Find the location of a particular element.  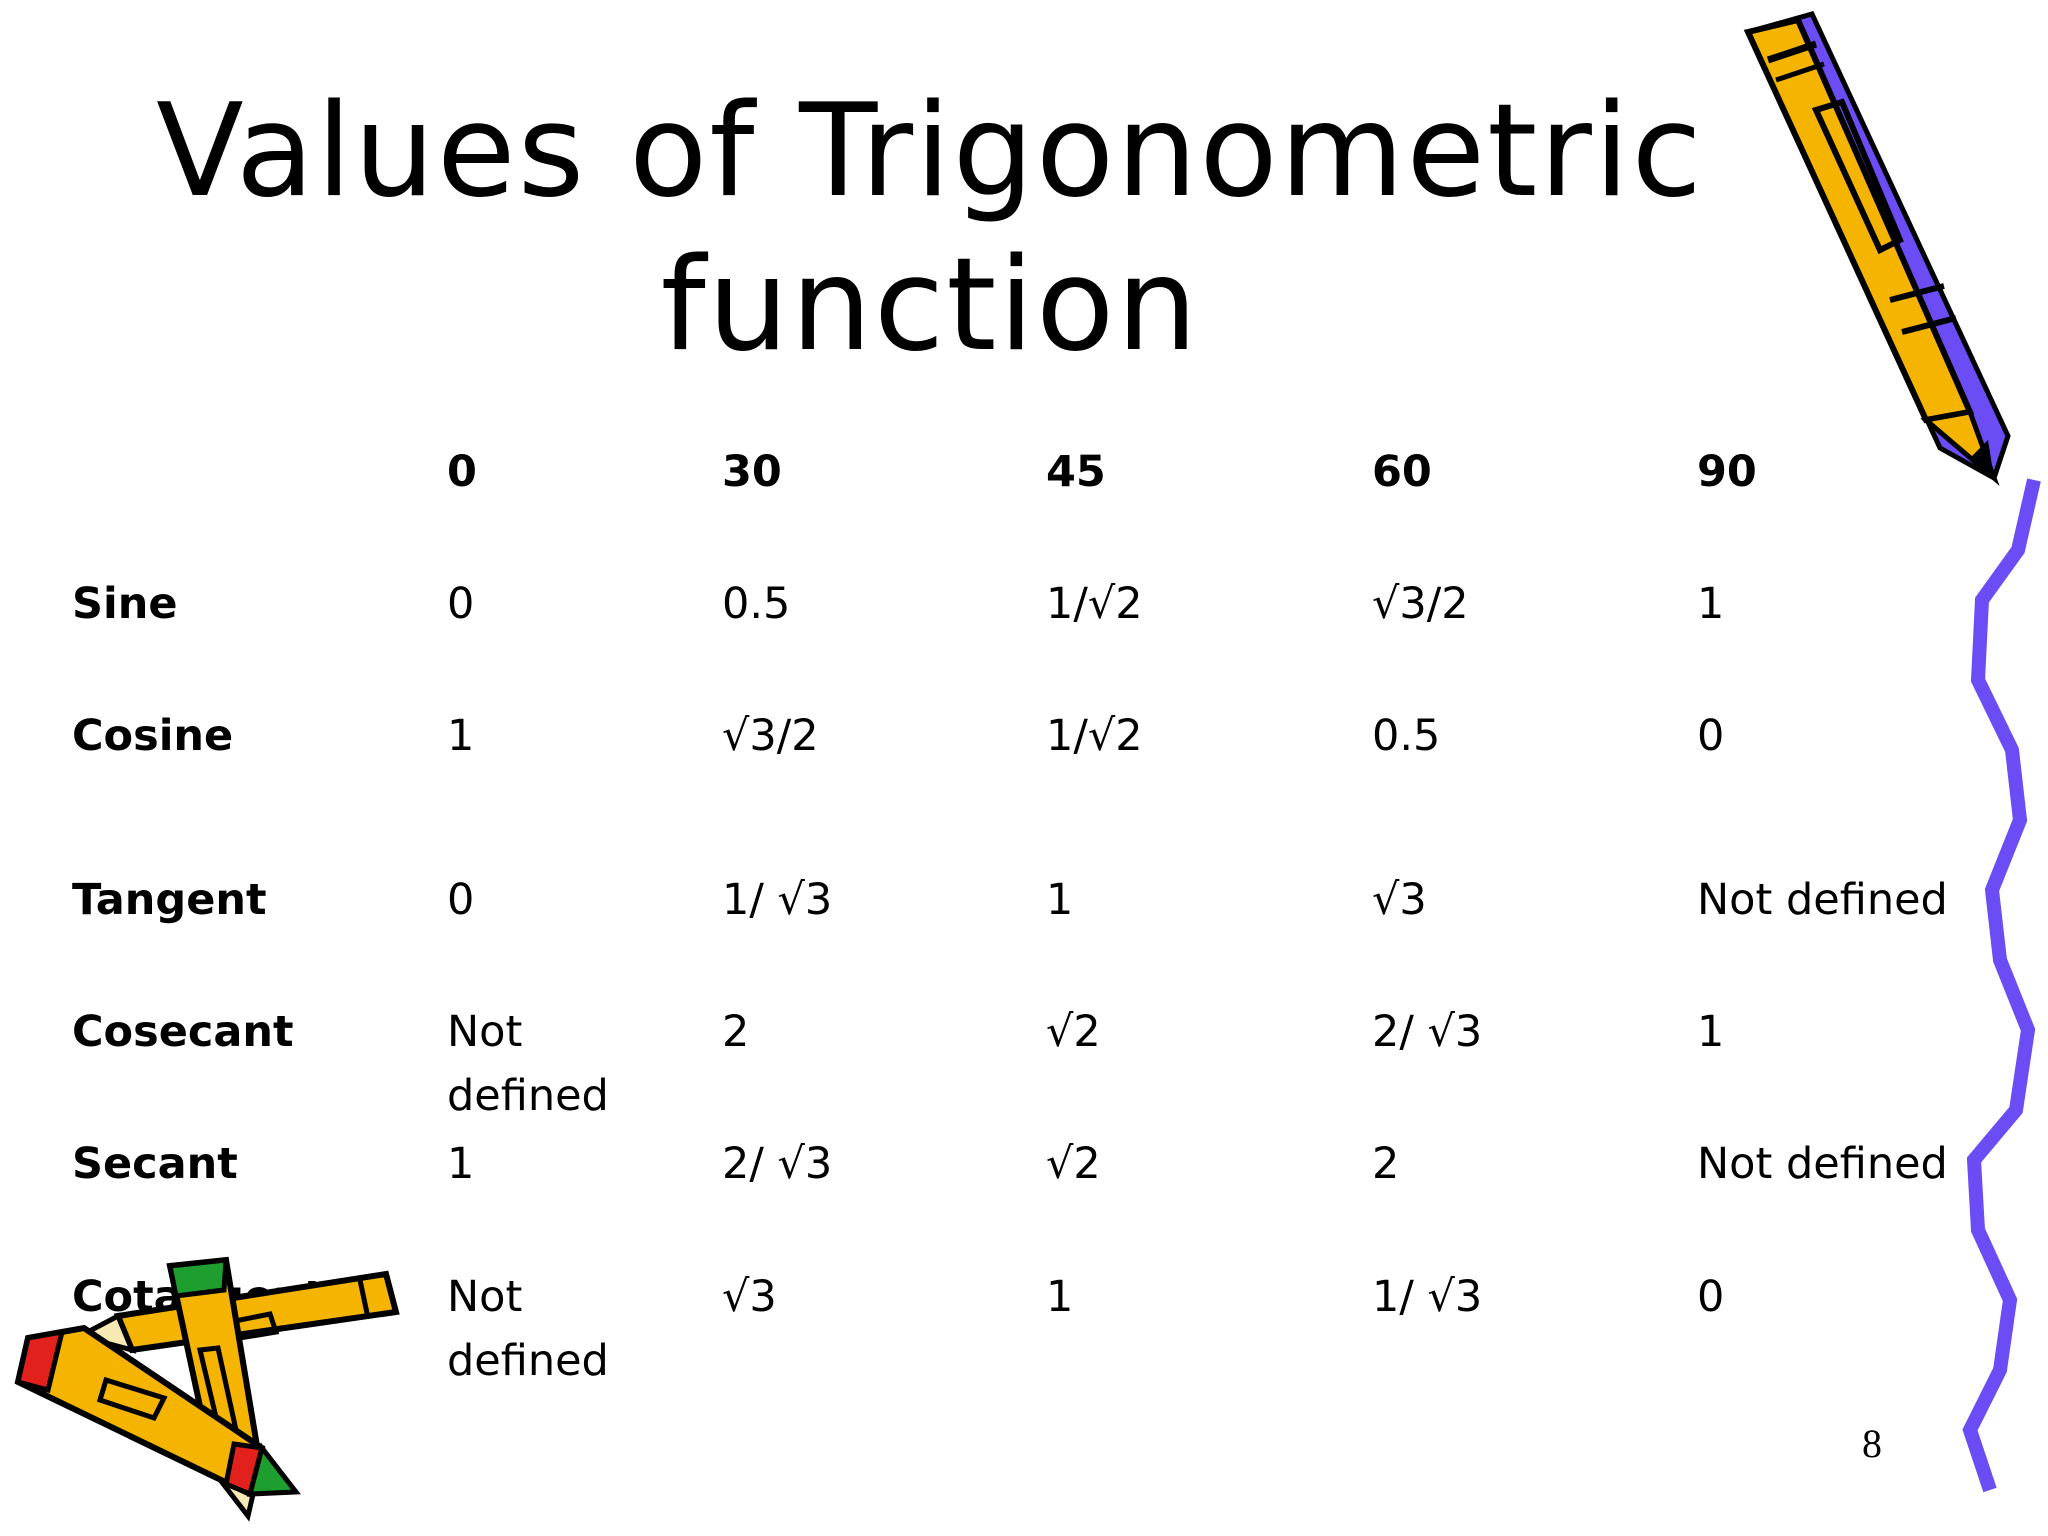

row-label-cosine: Cosine is located at coordinates (153, 736).